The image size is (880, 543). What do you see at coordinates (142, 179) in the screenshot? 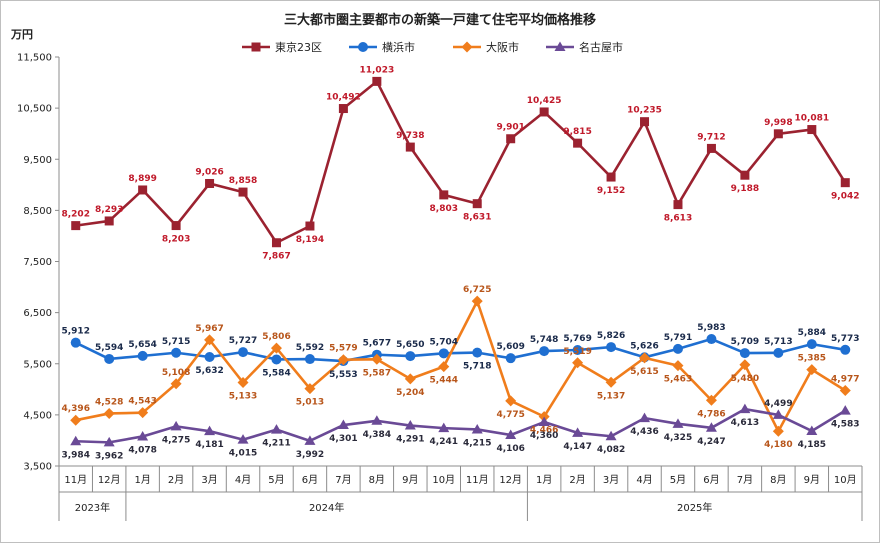
I see `data-label: 8,899` at bounding box center [142, 179].